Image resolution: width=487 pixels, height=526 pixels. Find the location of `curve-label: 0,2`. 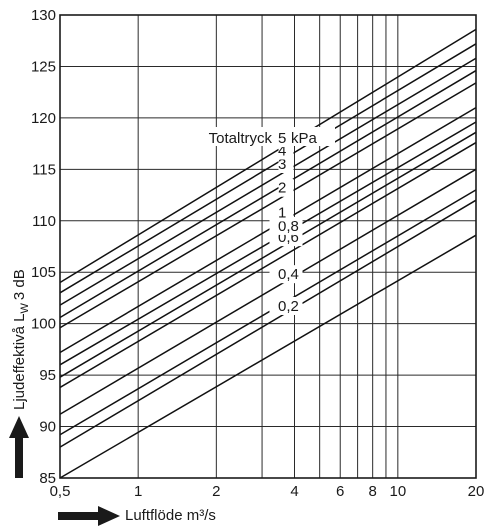

curve-label: 0,2 is located at coordinates (288, 306).